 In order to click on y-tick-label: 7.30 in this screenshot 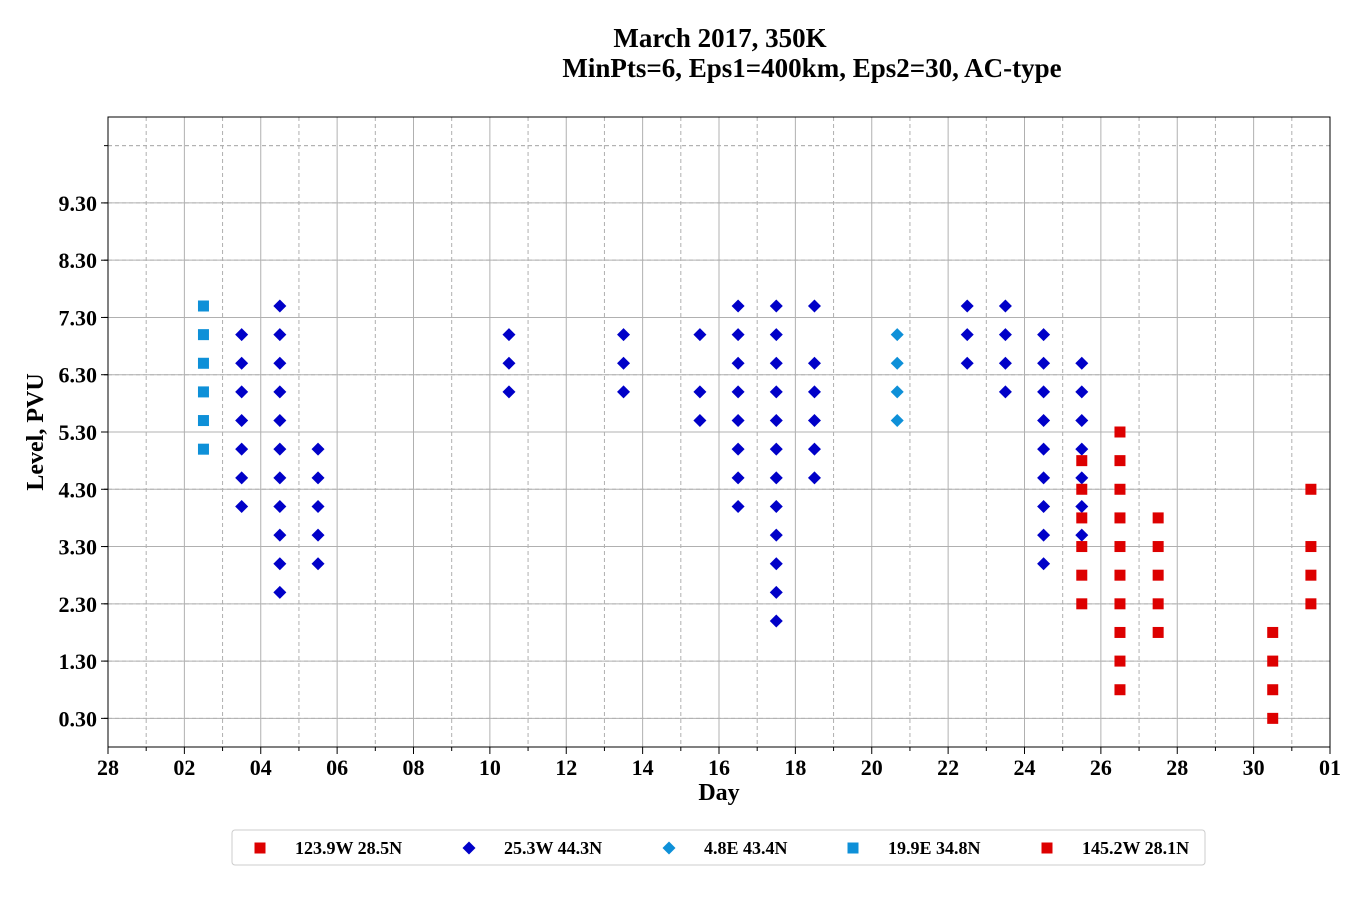, I will do `click(78, 317)`.